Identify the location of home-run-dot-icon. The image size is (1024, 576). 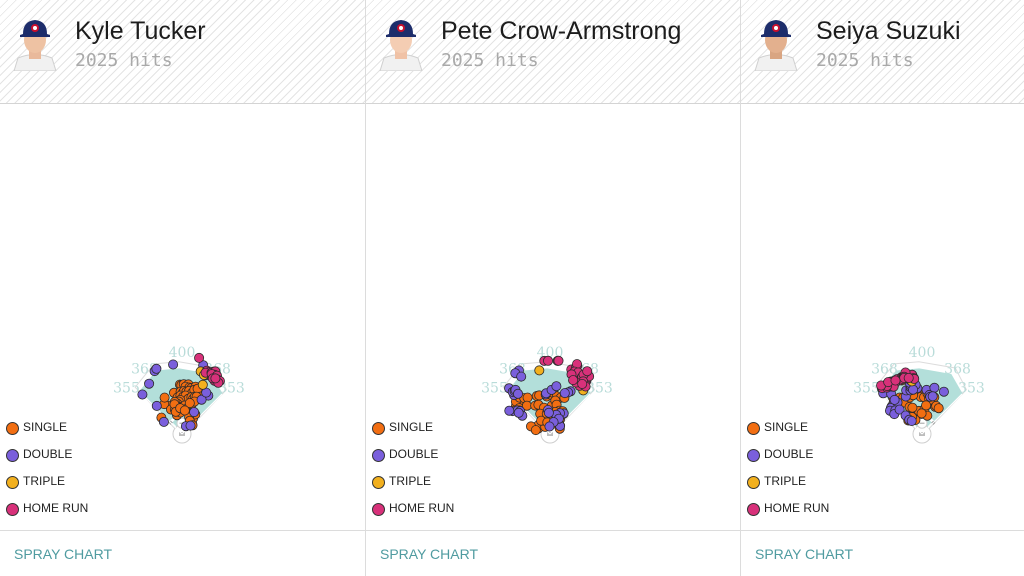
(12, 509).